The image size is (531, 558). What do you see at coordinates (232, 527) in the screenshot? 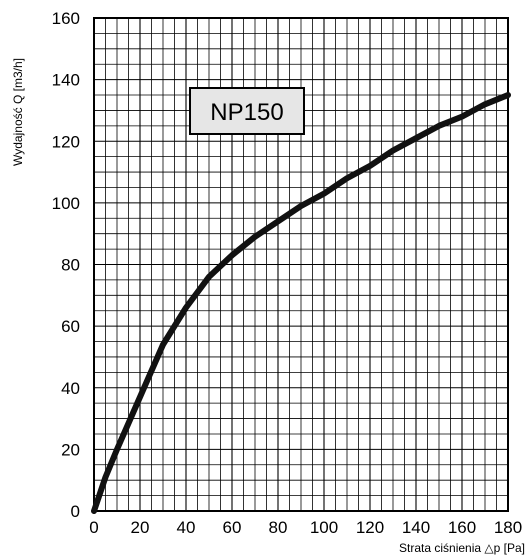
I see `x-tick-label: 60` at bounding box center [232, 527].